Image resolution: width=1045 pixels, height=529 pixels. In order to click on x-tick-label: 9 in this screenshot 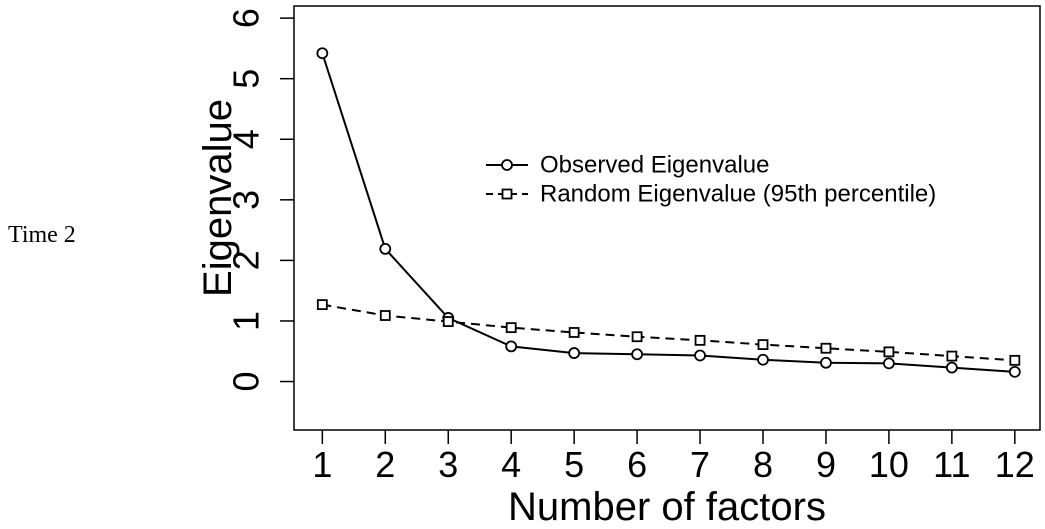, I will do `click(826, 464)`.